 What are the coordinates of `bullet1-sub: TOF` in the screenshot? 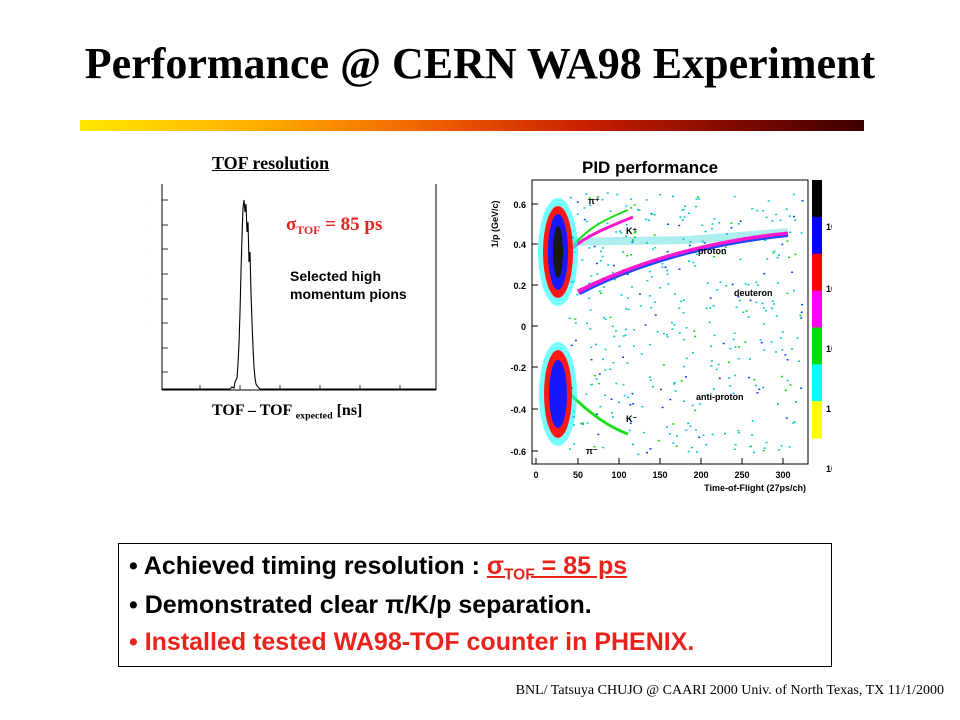 It's located at (519, 575).